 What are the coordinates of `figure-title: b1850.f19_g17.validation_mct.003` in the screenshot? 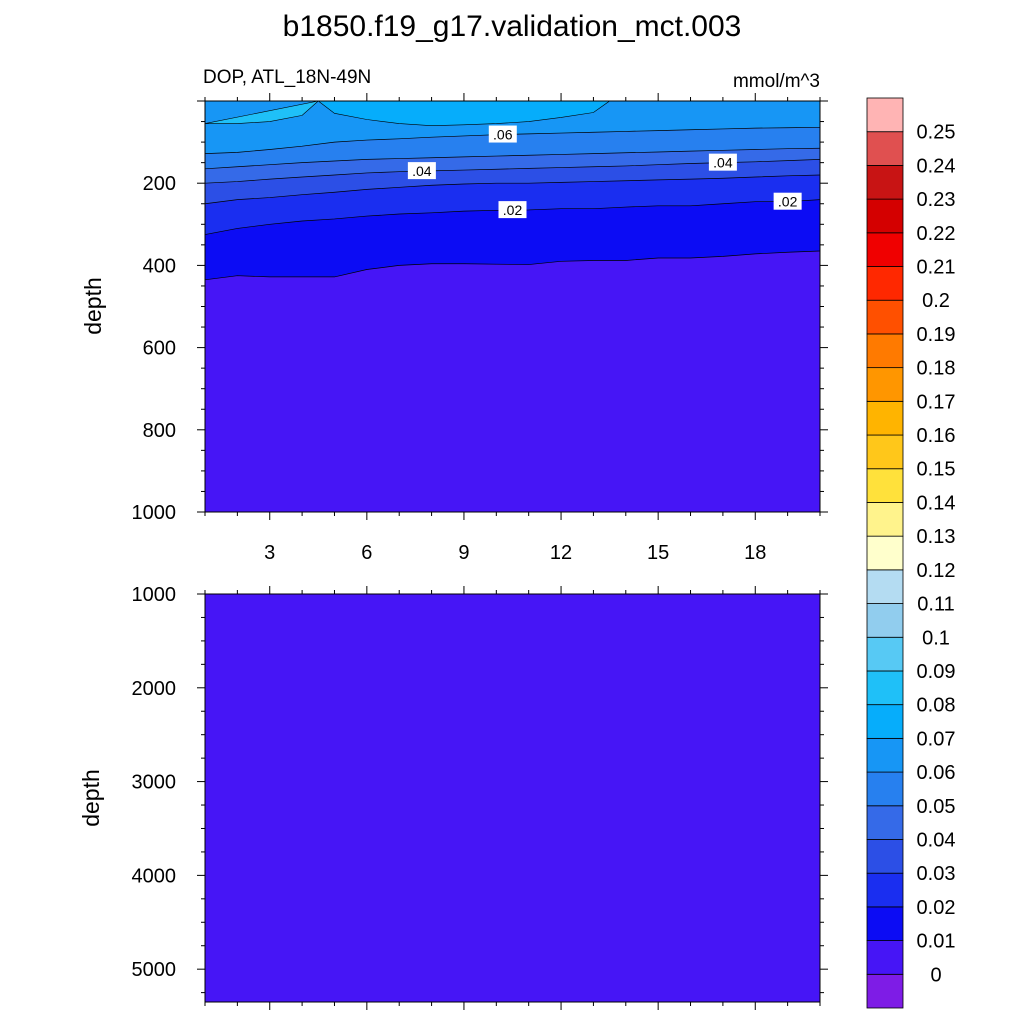 It's located at (512, 26).